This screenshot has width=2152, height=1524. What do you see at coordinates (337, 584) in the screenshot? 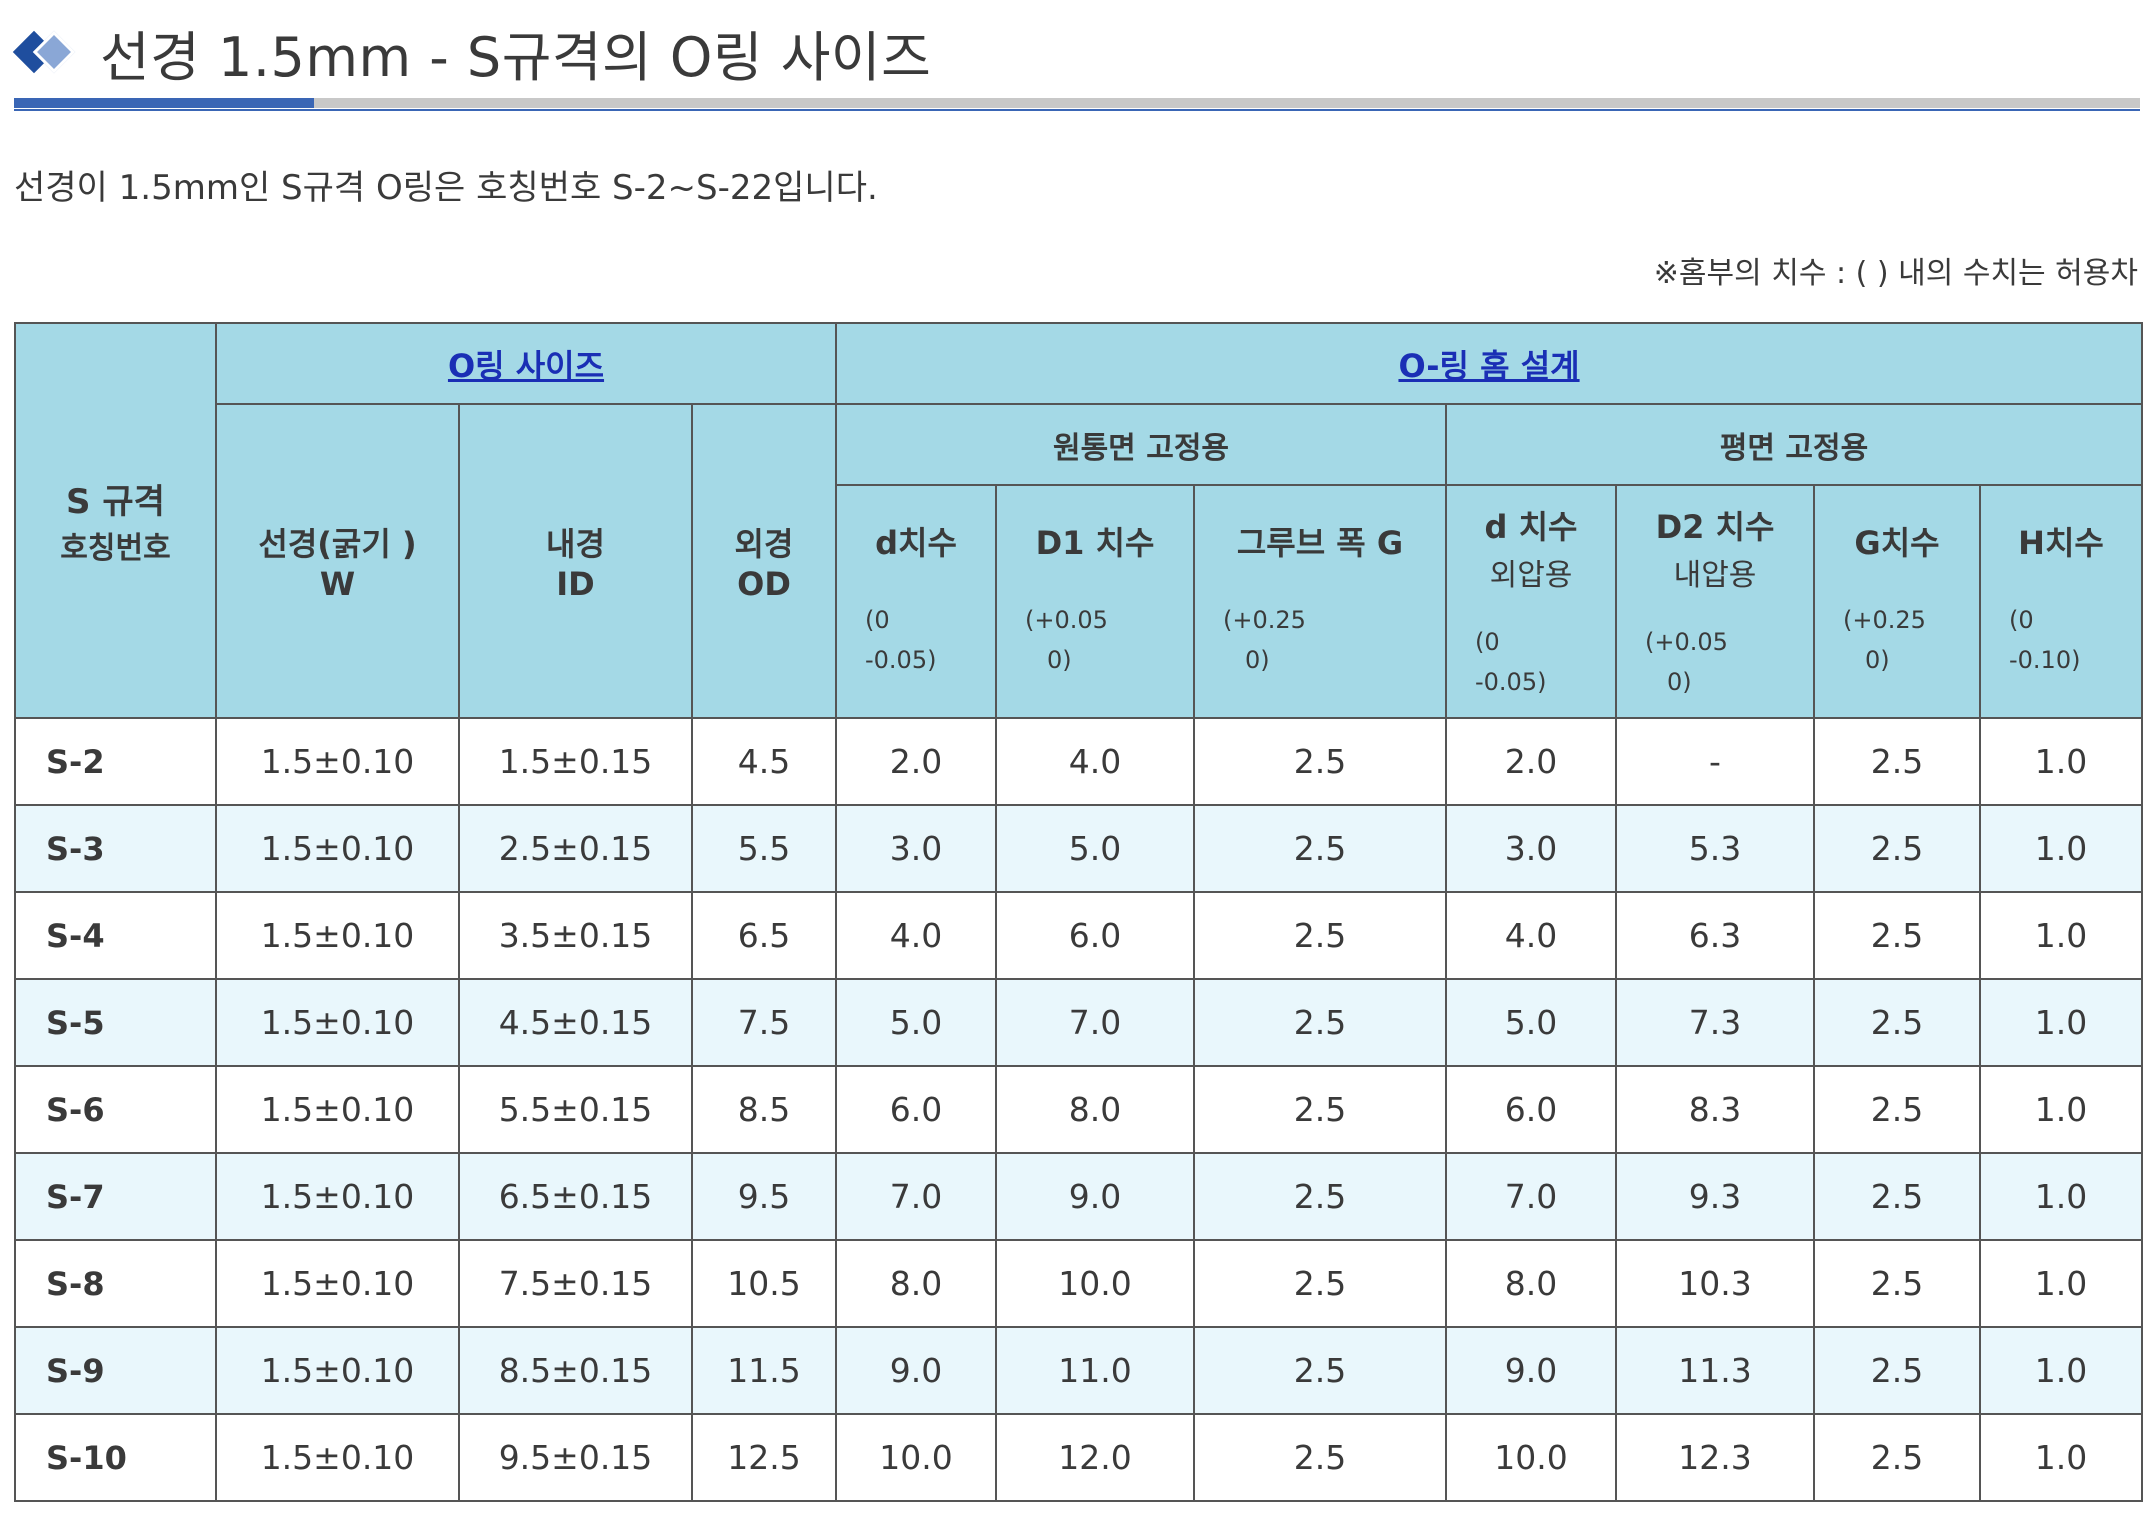
I see `header-w-line2: W` at bounding box center [337, 584].